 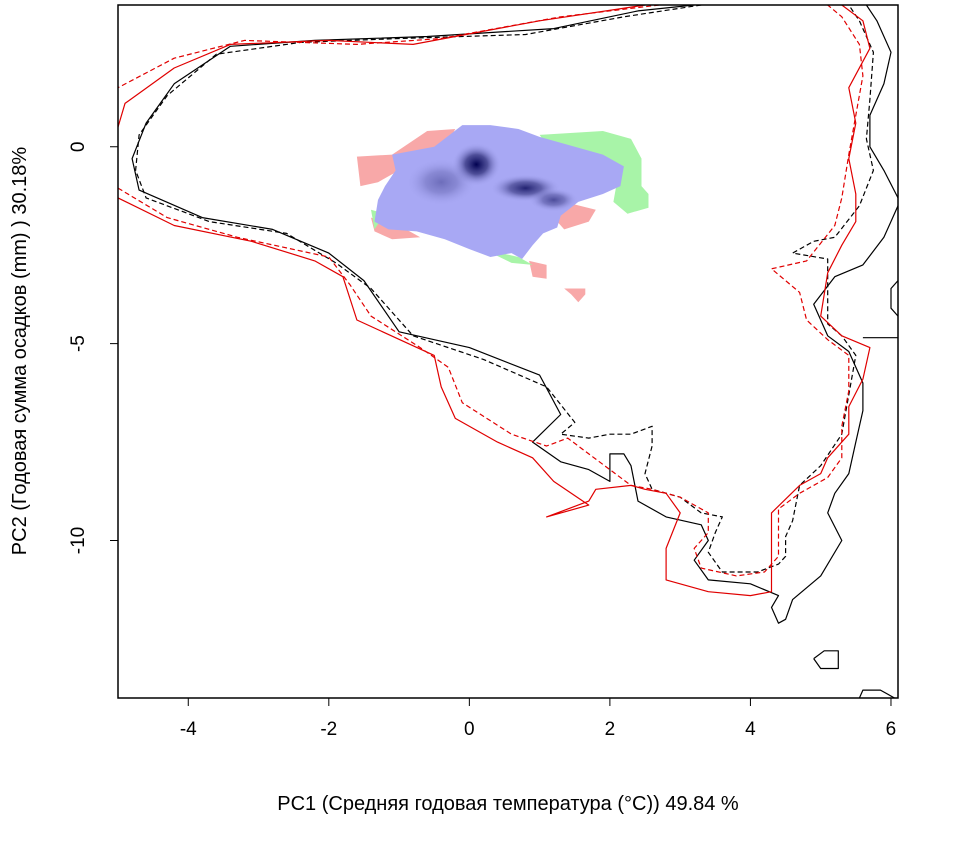 What do you see at coordinates (750, 729) in the screenshot?
I see `x-tick-label: 4` at bounding box center [750, 729].